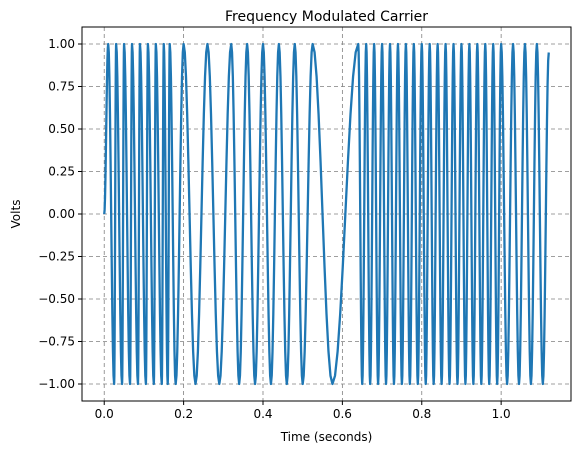  Describe the element at coordinates (421, 414) in the screenshot. I see `x-tick-label: 0.8` at that location.